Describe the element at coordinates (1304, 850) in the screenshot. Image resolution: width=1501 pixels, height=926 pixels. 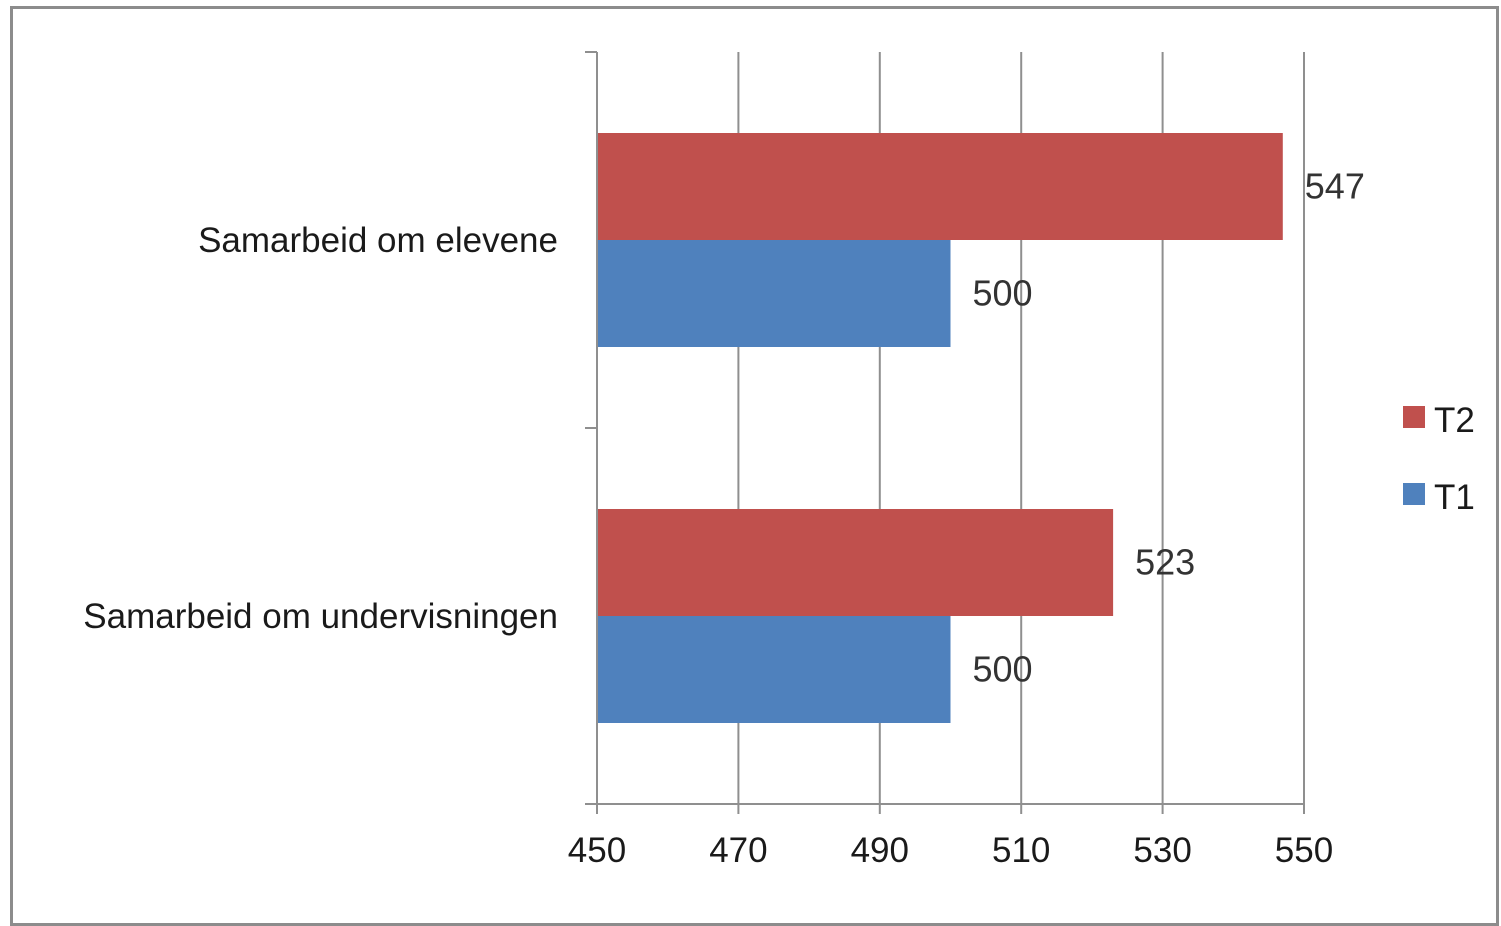
I see `x-tick-label: 550` at that location.